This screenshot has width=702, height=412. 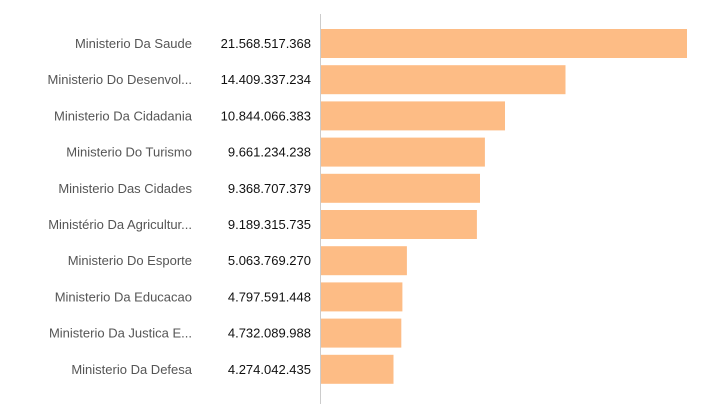 I want to click on value-label: 21.568.517.368, so click(x=266, y=43).